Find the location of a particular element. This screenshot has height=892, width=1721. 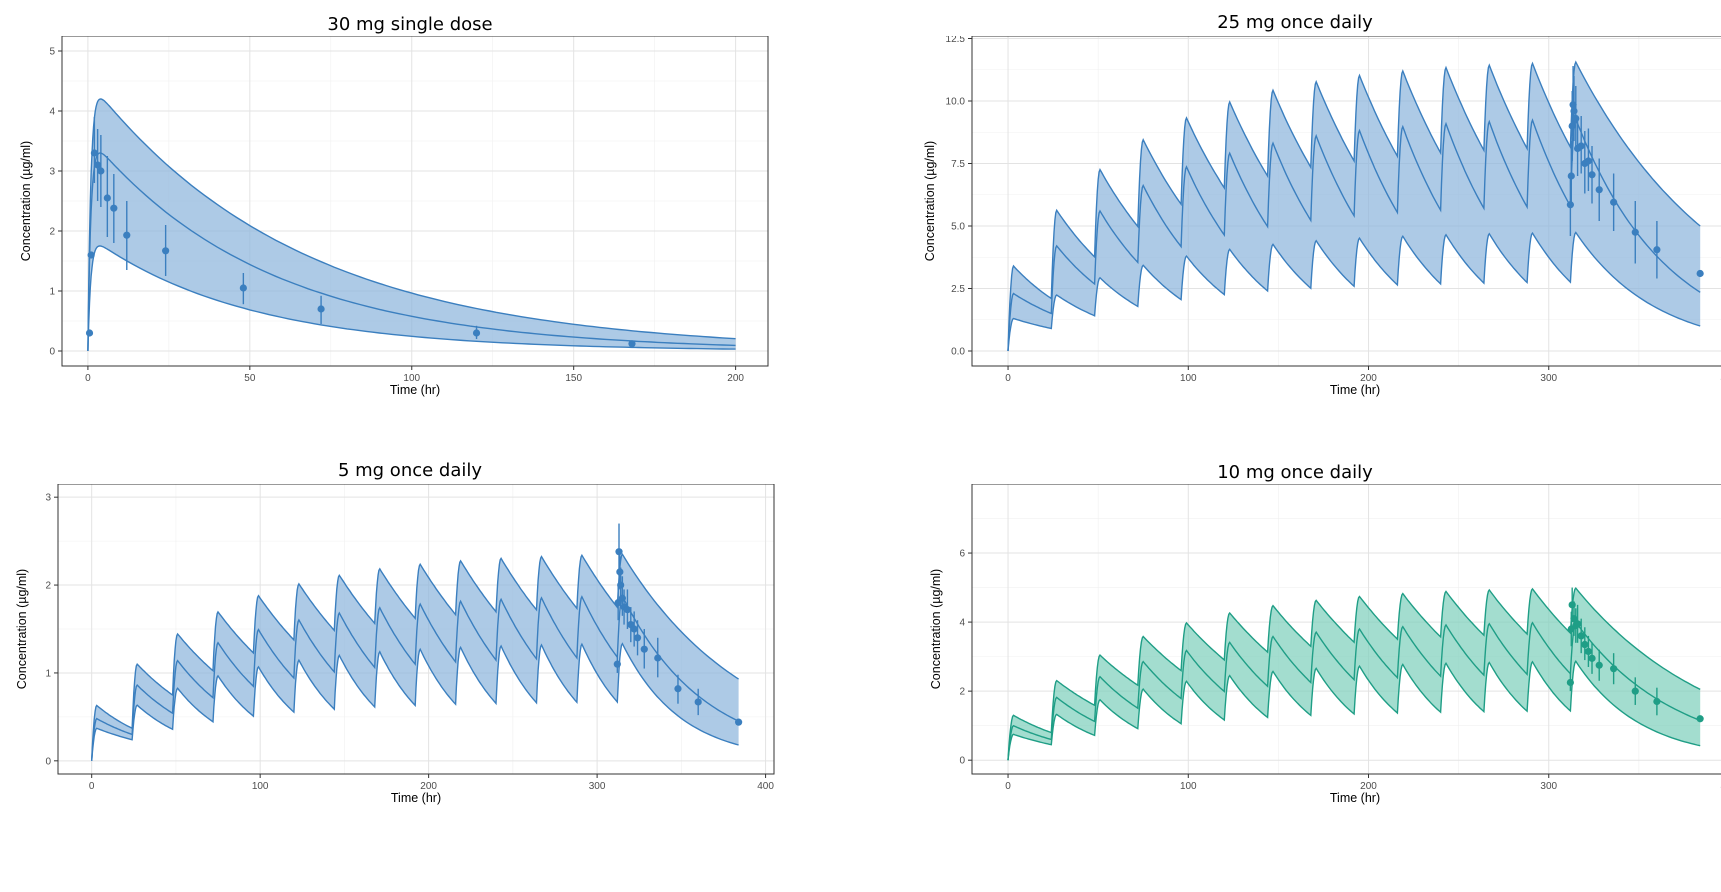

y-tick-label: 7.5 is located at coordinates (958, 164).